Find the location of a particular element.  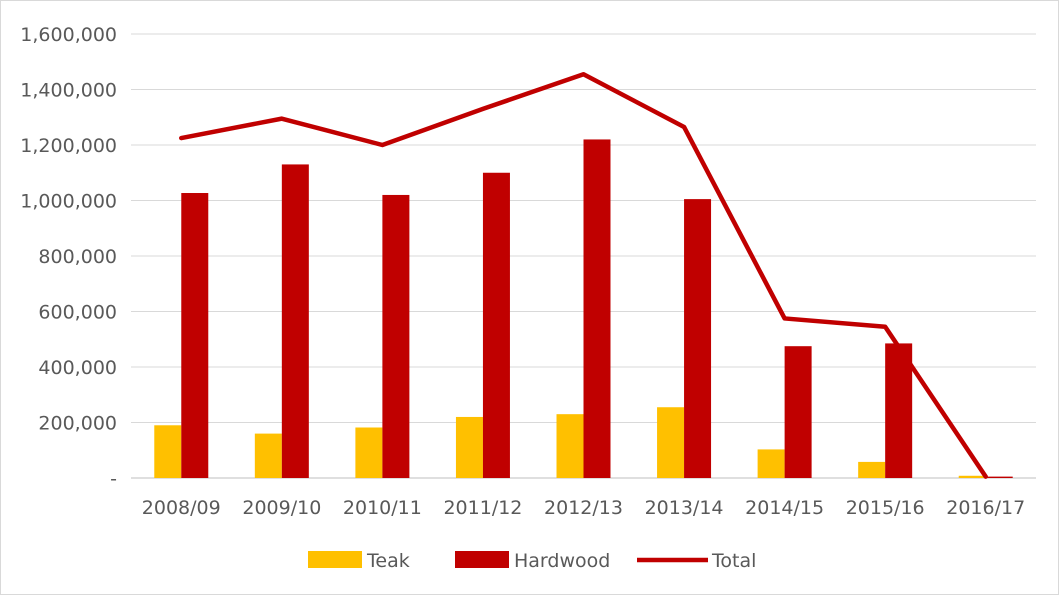

x-tick-label: 2013/14 is located at coordinates (684, 508).